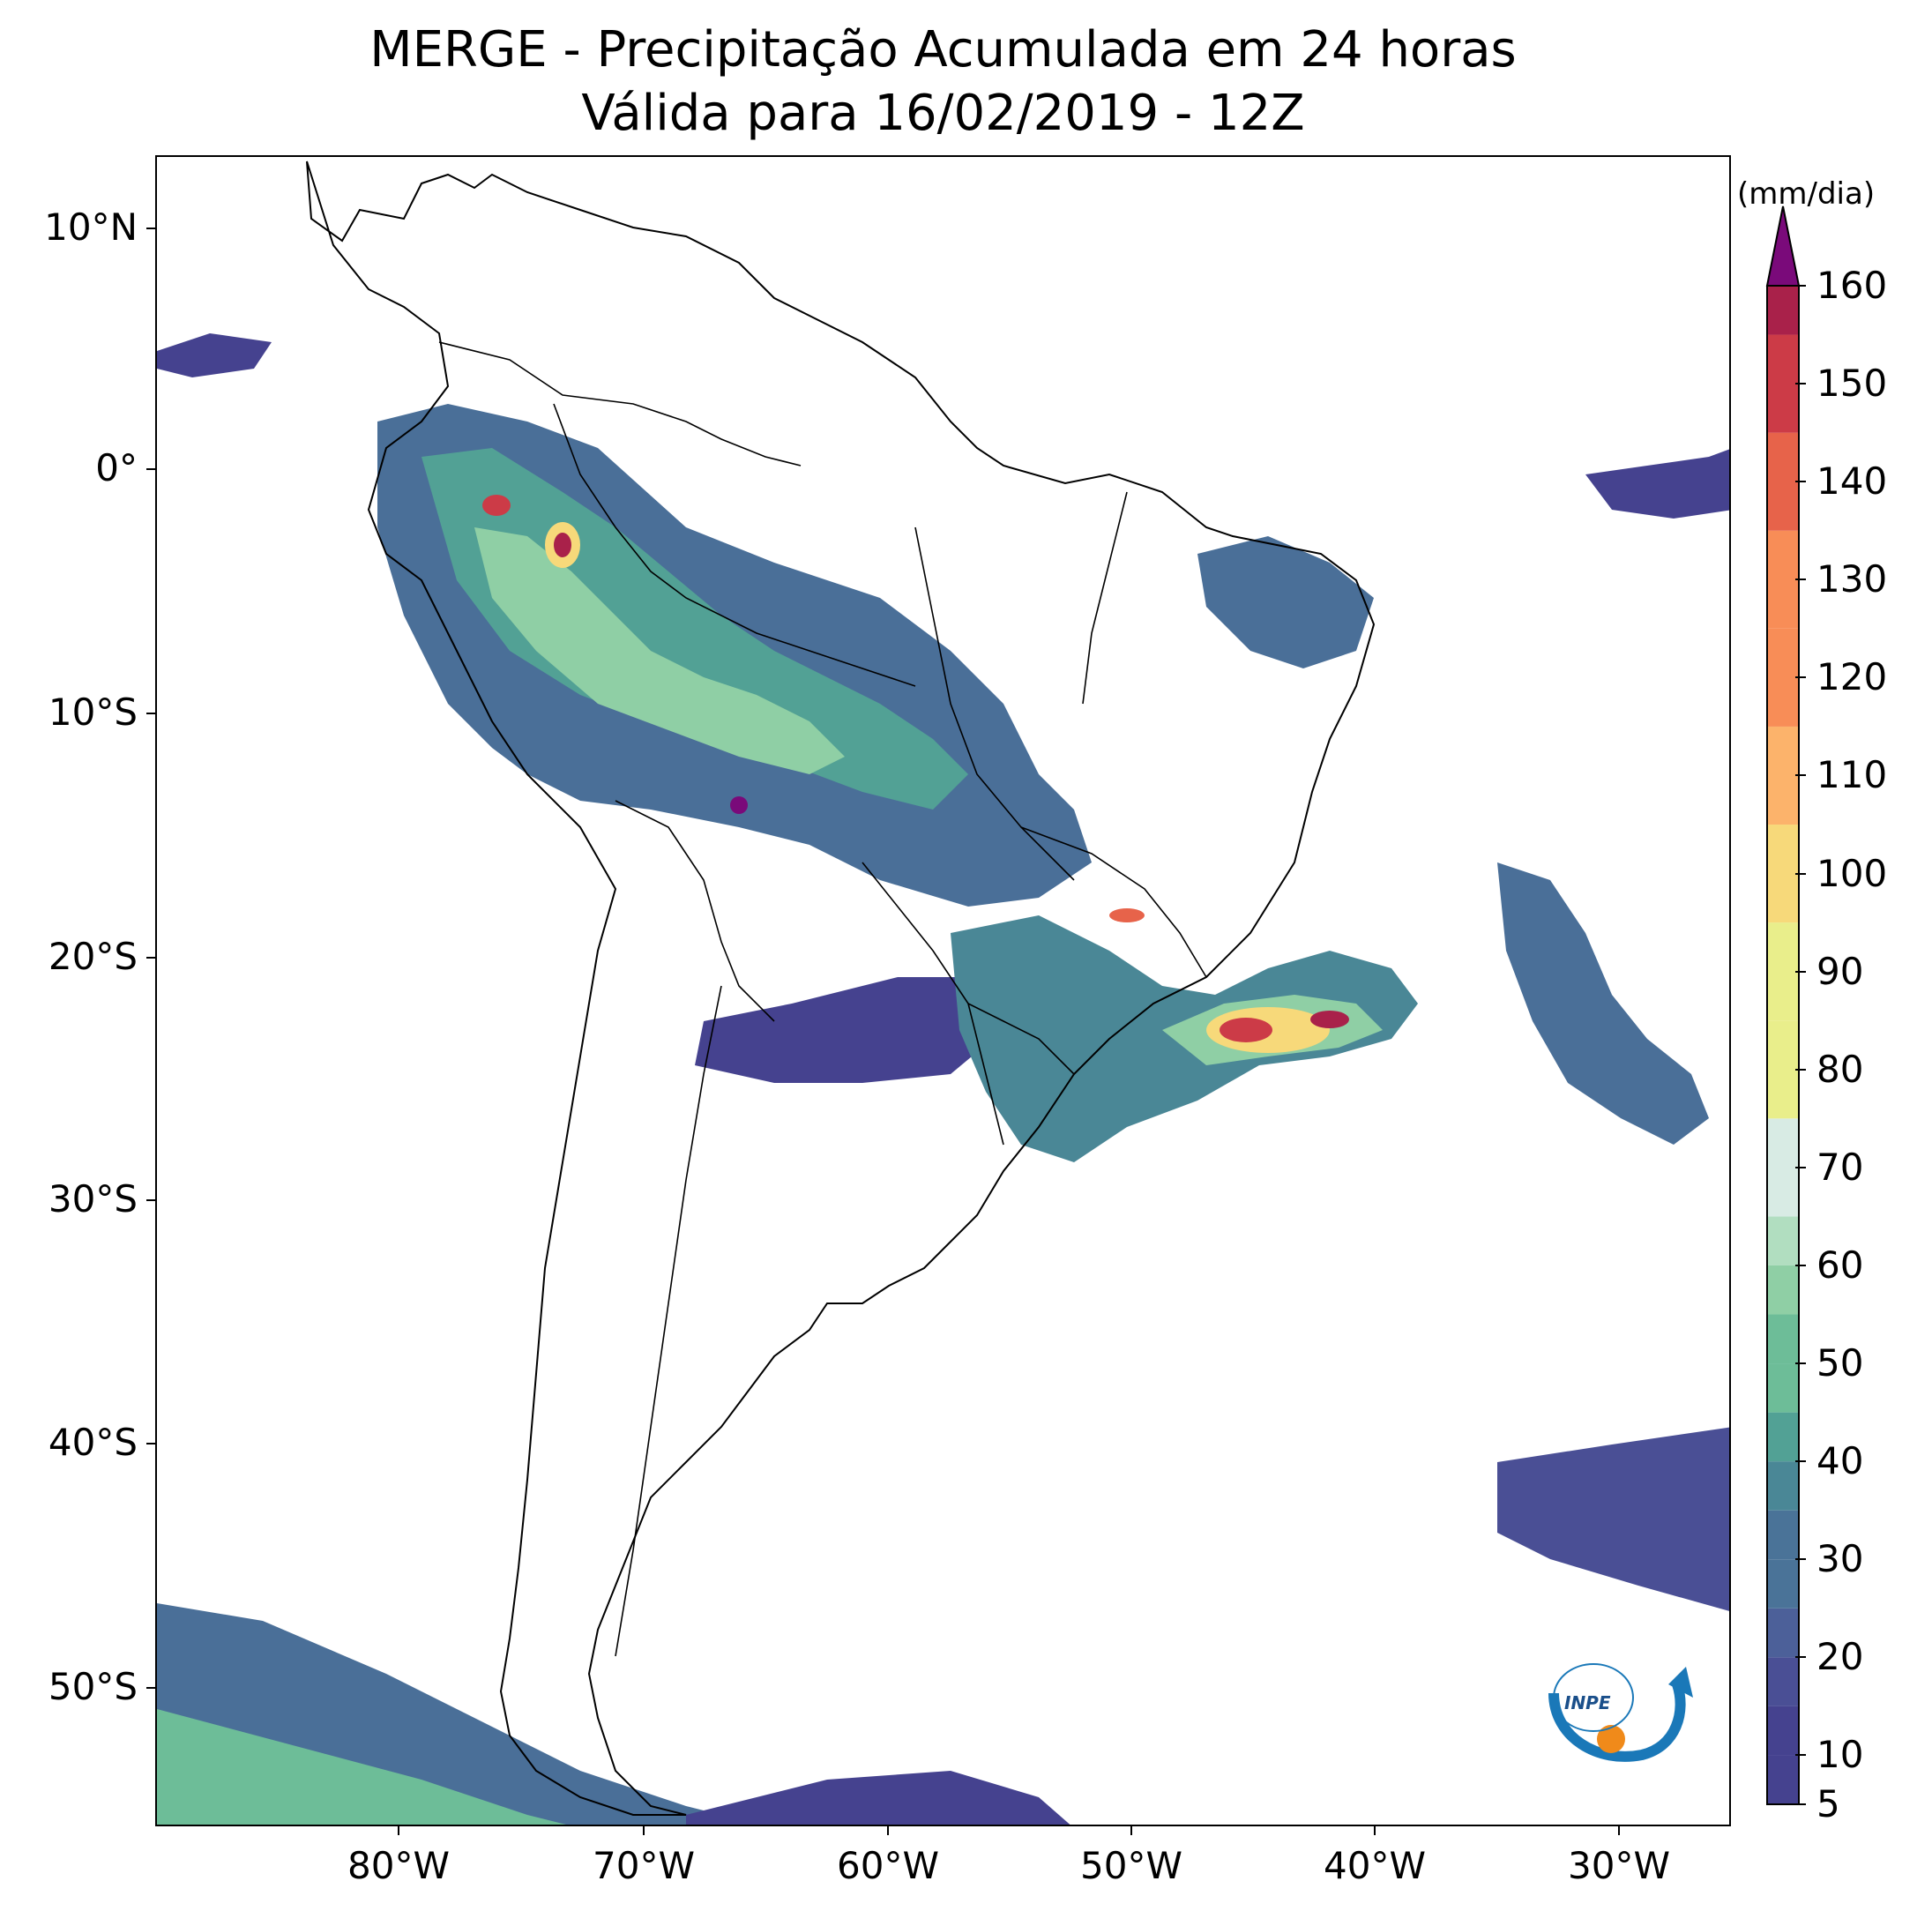  What do you see at coordinates (1852, 579) in the screenshot?
I see `colorbar-tick-label: 130` at bounding box center [1852, 579].